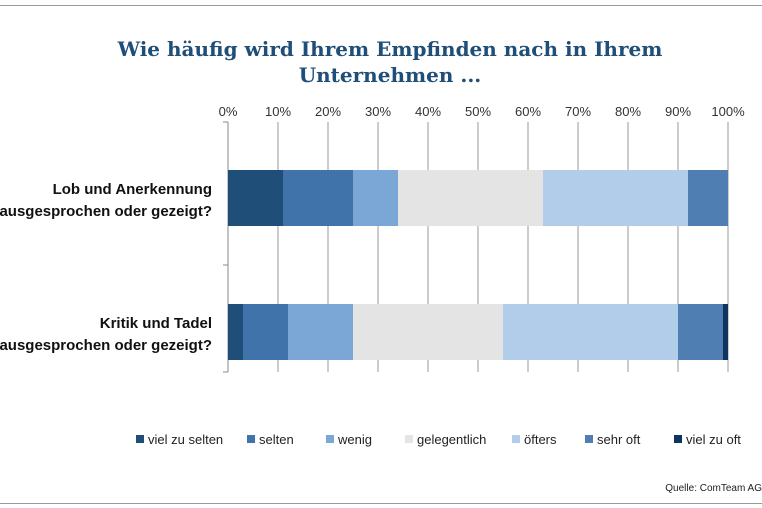 The width and height of the screenshot is (762, 508). What do you see at coordinates (276, 439) in the screenshot?
I see `legend-label: selten` at bounding box center [276, 439].